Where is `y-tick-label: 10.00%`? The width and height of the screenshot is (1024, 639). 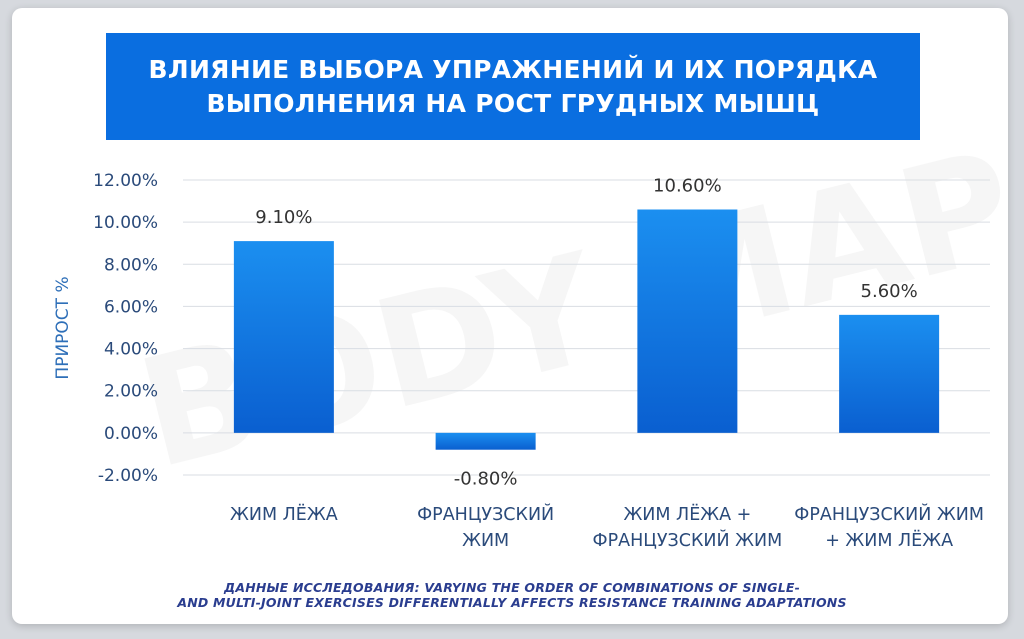 y-tick-label: 10.00% is located at coordinates (125, 223).